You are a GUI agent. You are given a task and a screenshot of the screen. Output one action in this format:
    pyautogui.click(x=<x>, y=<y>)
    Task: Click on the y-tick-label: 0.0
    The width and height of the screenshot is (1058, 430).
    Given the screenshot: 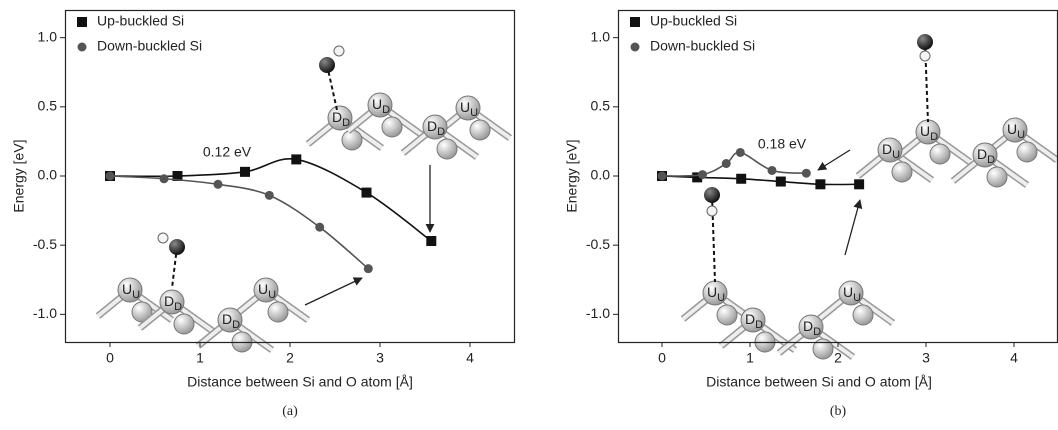 What is the action you would take?
    pyautogui.click(x=48, y=175)
    